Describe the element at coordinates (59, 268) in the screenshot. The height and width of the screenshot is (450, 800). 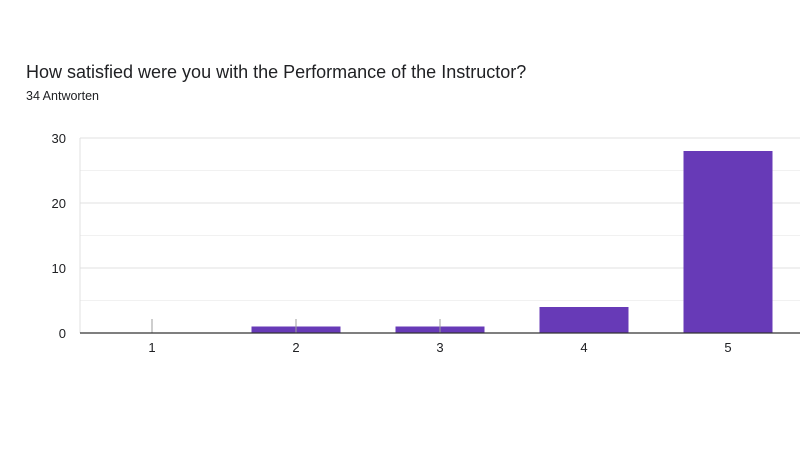
I see `y-tick-label: 10` at that location.